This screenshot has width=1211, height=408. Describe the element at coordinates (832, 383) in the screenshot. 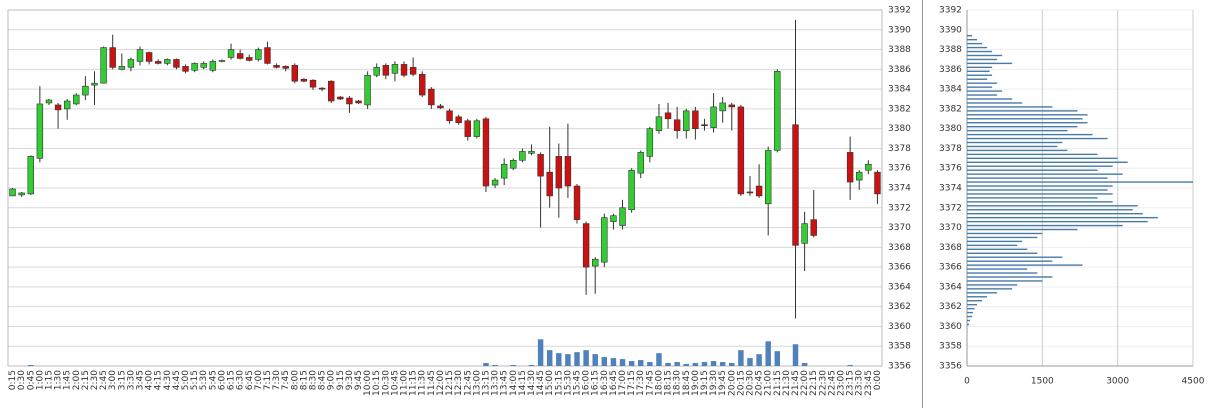

I see `x-tick-label: 22:45` at that location.